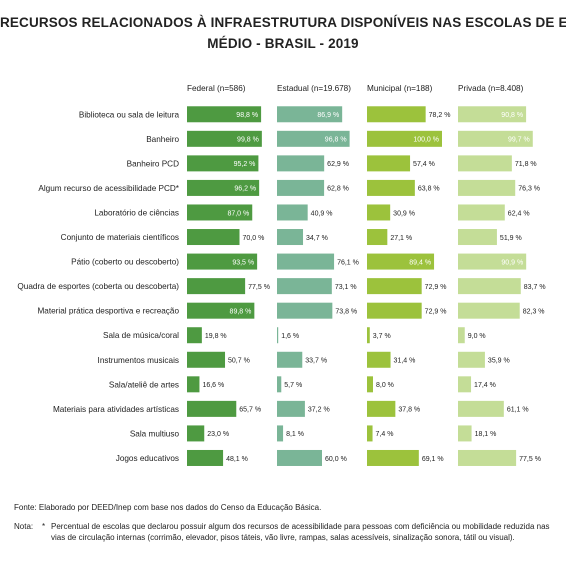  What do you see at coordinates (108, 188) in the screenshot?
I see `category-label: Algum recurso de acessibilidade PCD*` at bounding box center [108, 188].